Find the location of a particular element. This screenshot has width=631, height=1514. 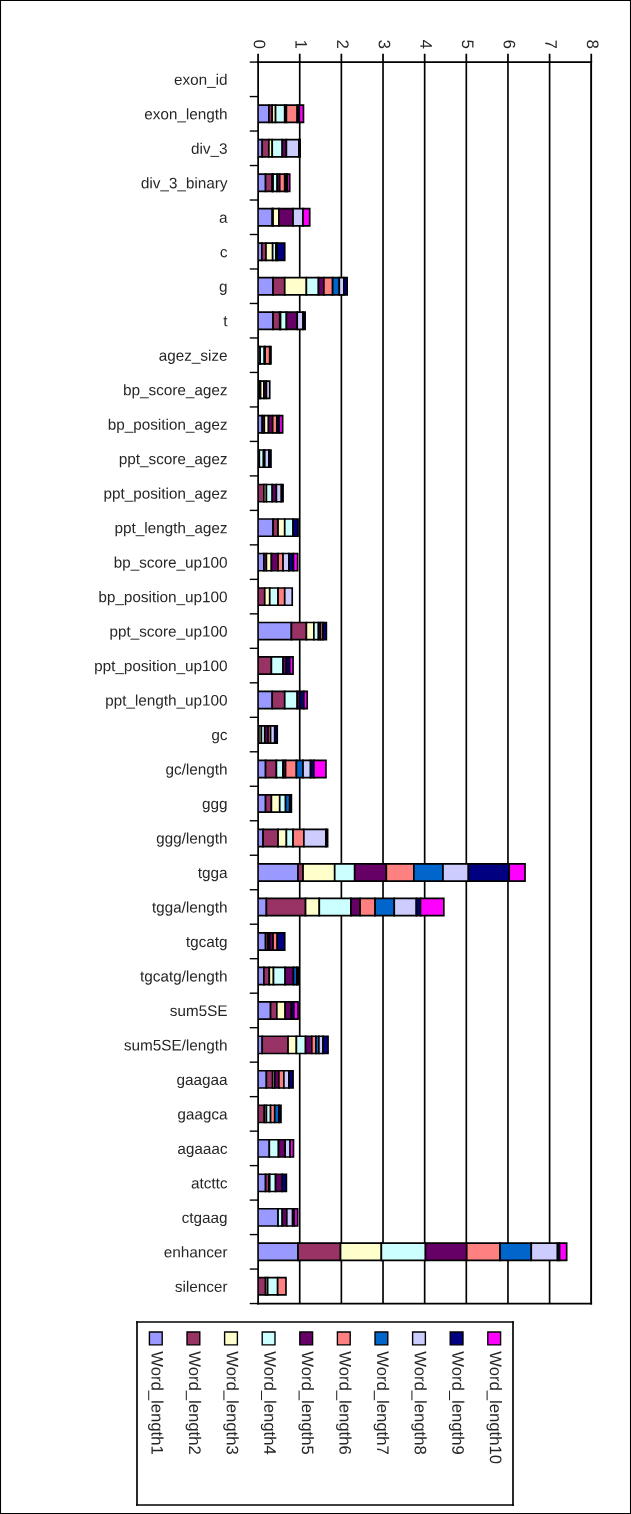

legend-label: Word_length6 is located at coordinates (344, 1403).